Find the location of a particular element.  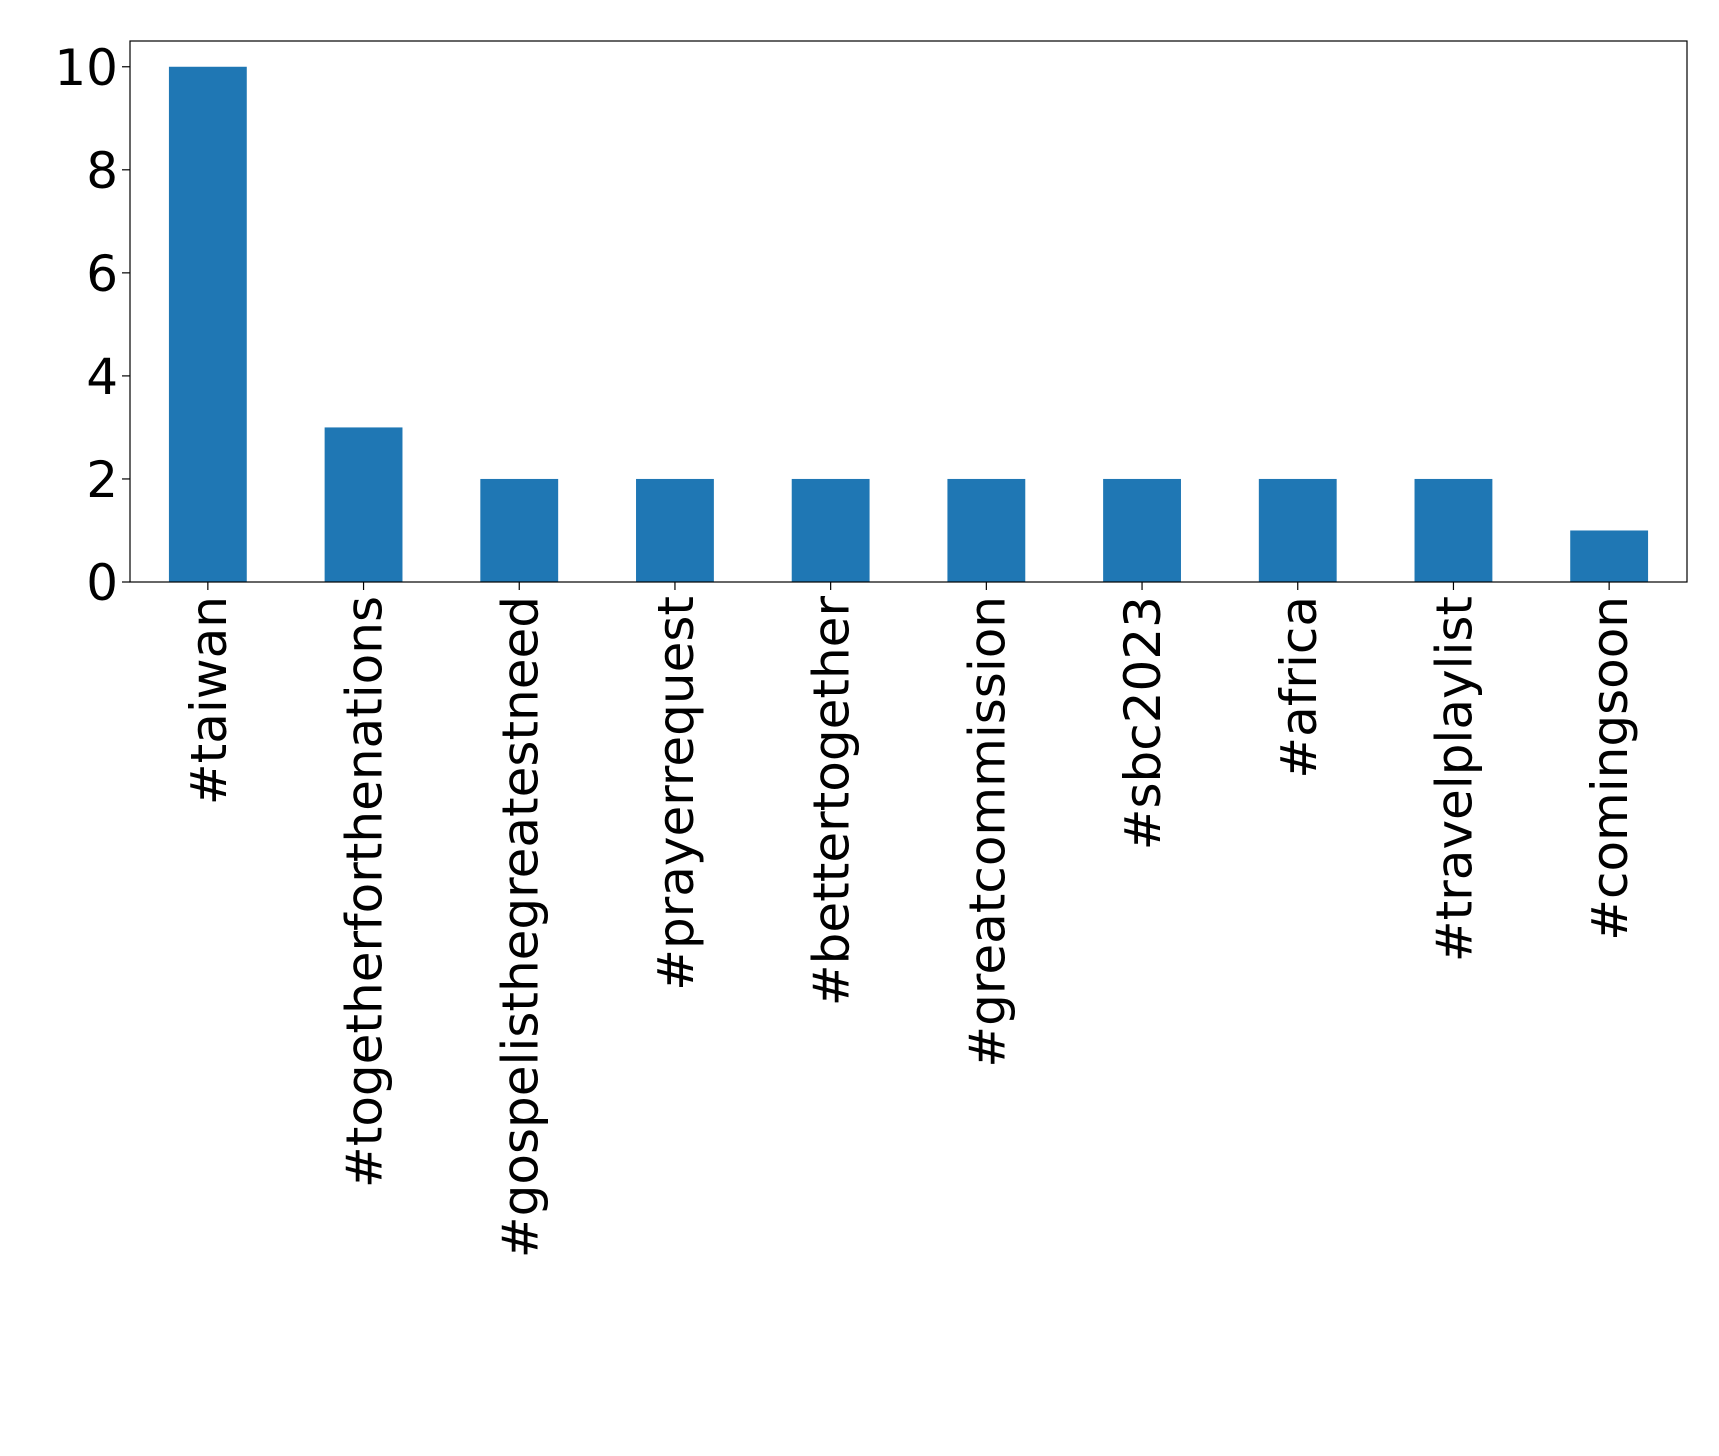

x-tick-label: #togetherforthenations is located at coordinates (365, 892).